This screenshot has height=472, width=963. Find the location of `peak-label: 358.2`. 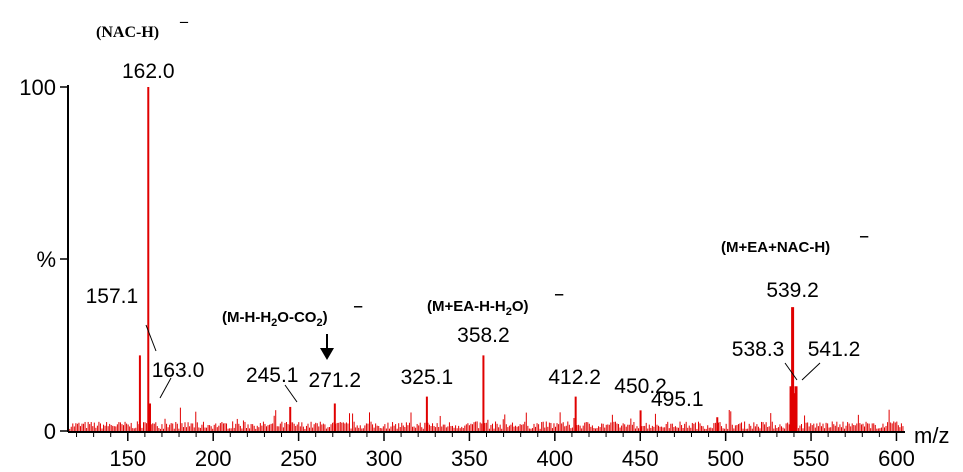

peak-label: 358.2 is located at coordinates (483, 335).